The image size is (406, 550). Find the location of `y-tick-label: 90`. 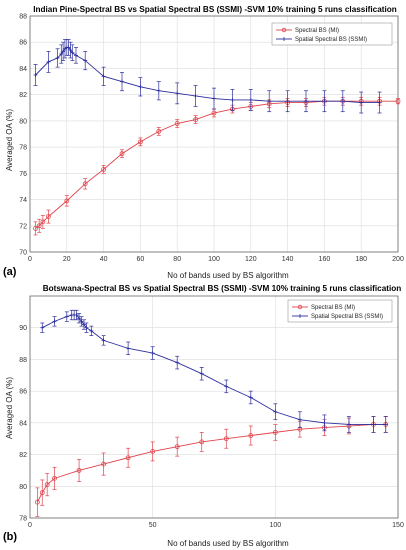

y-tick-label: 90 is located at coordinates (23, 328).